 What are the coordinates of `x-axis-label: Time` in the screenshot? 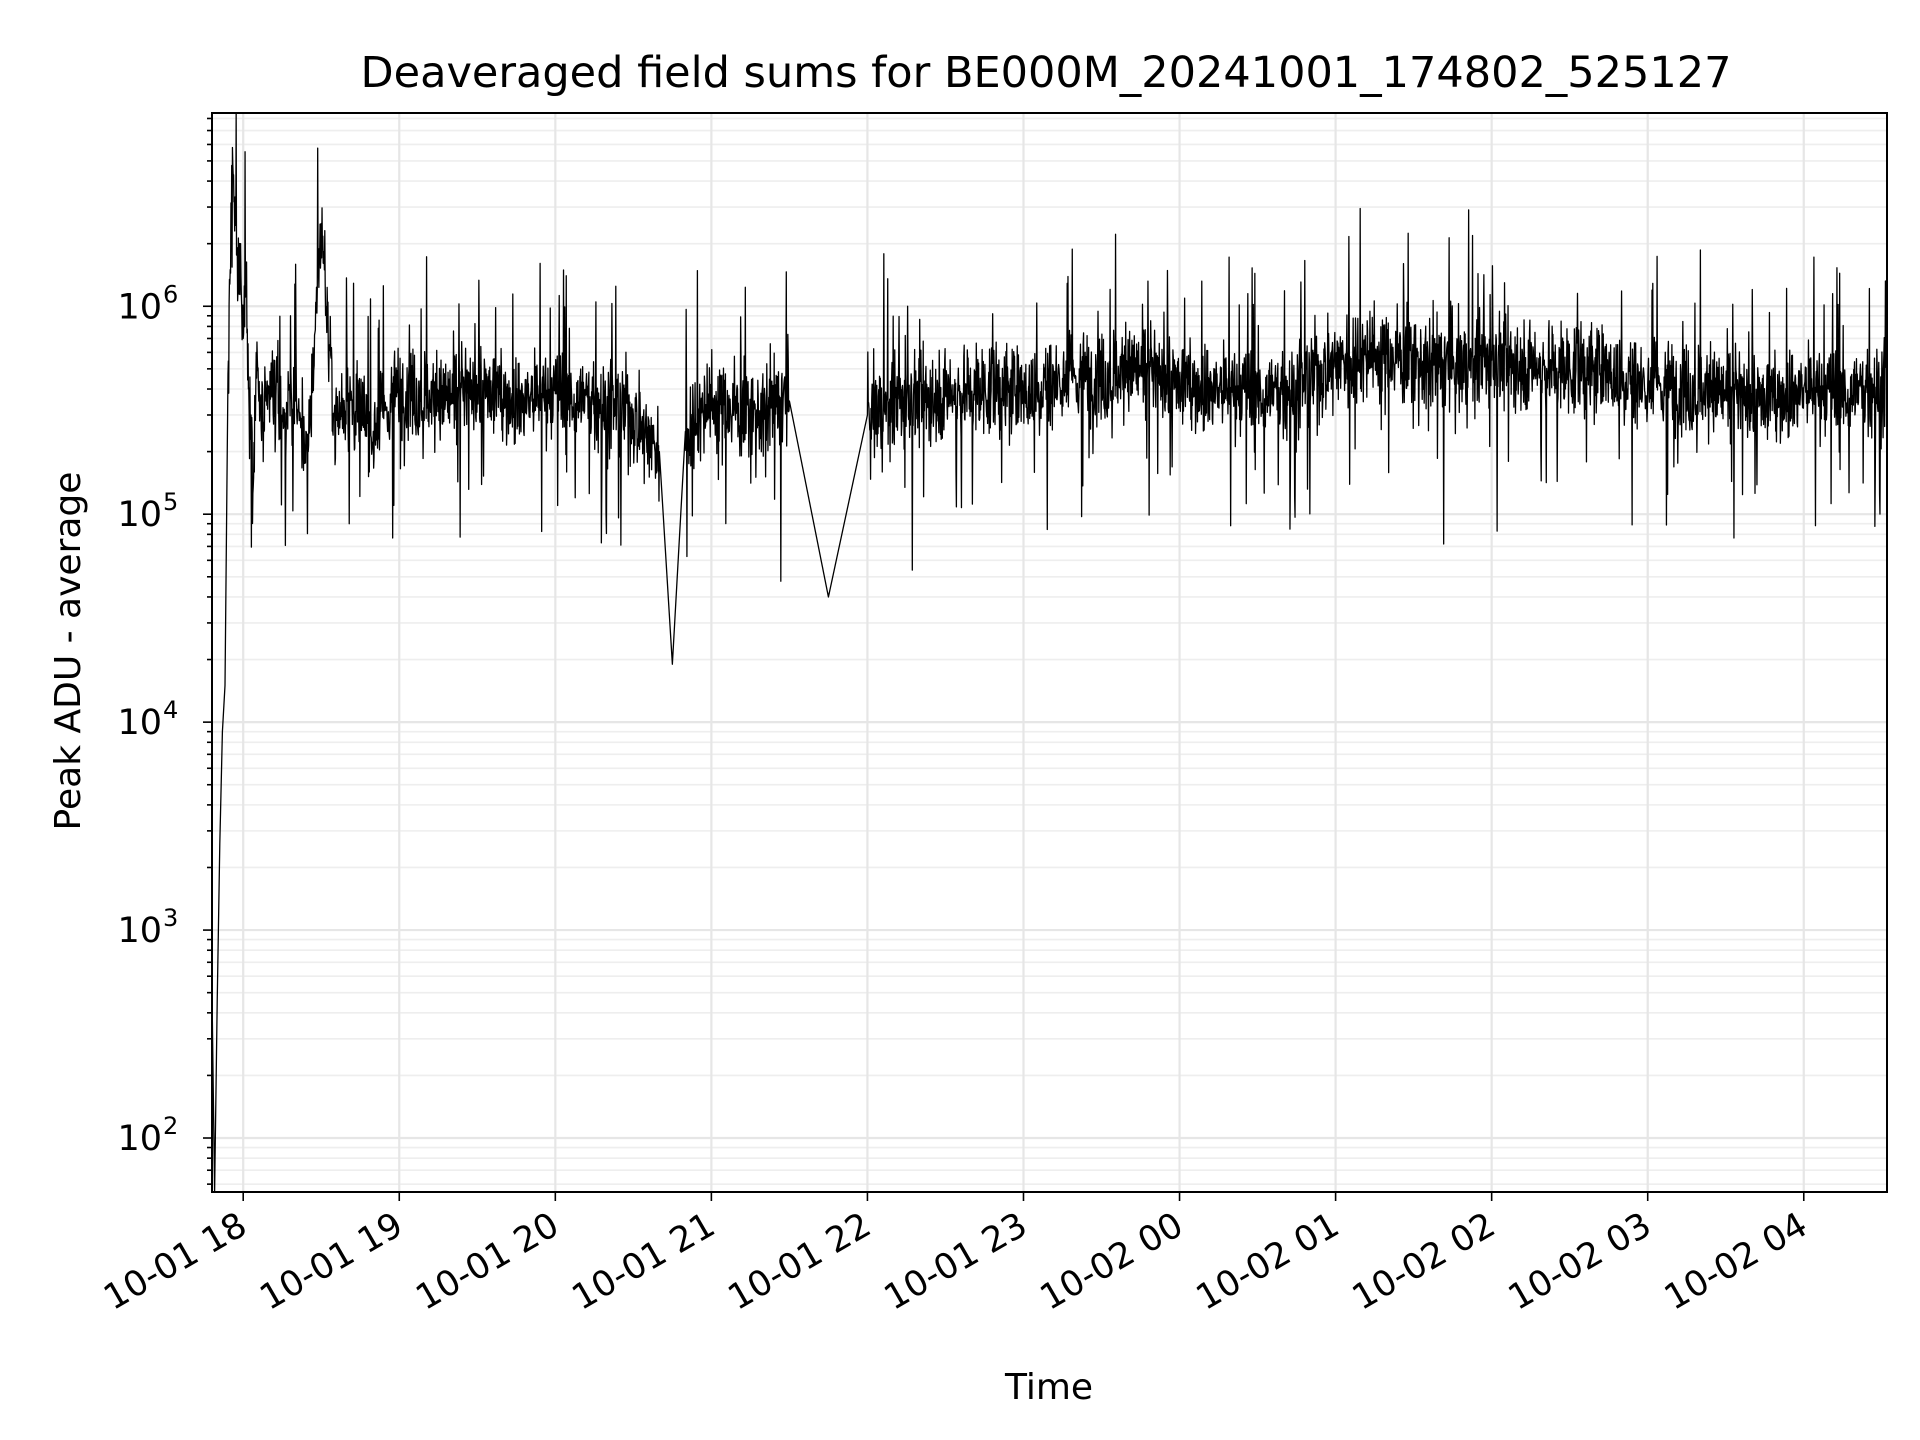 It's located at (1048, 1387).